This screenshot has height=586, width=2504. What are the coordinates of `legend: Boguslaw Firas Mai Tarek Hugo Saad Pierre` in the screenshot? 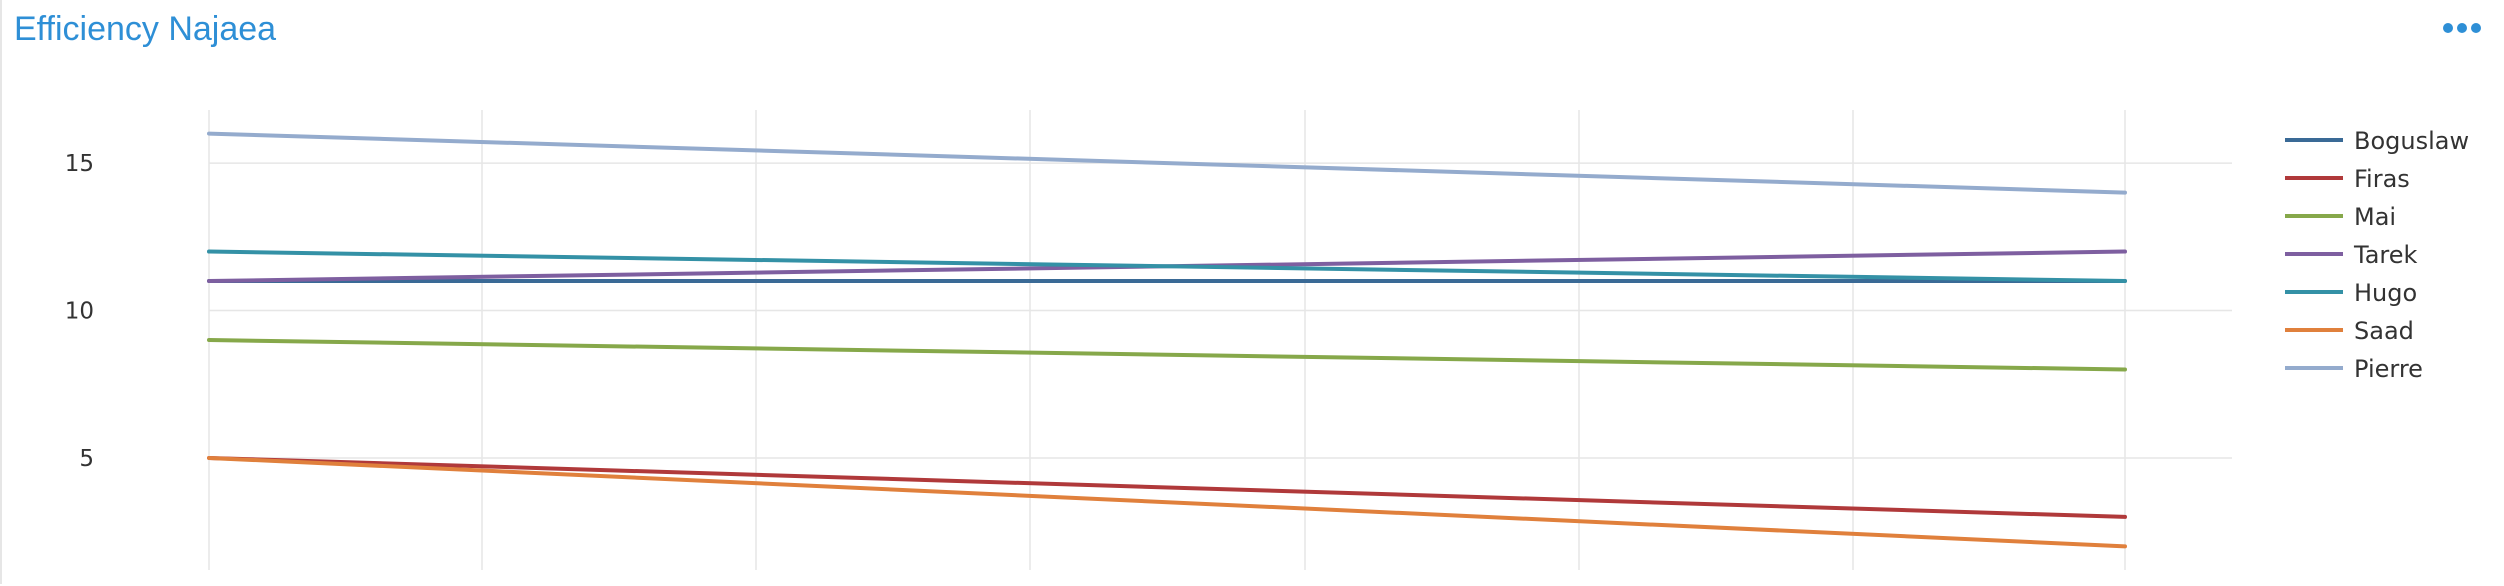 It's located at (2377, 255).